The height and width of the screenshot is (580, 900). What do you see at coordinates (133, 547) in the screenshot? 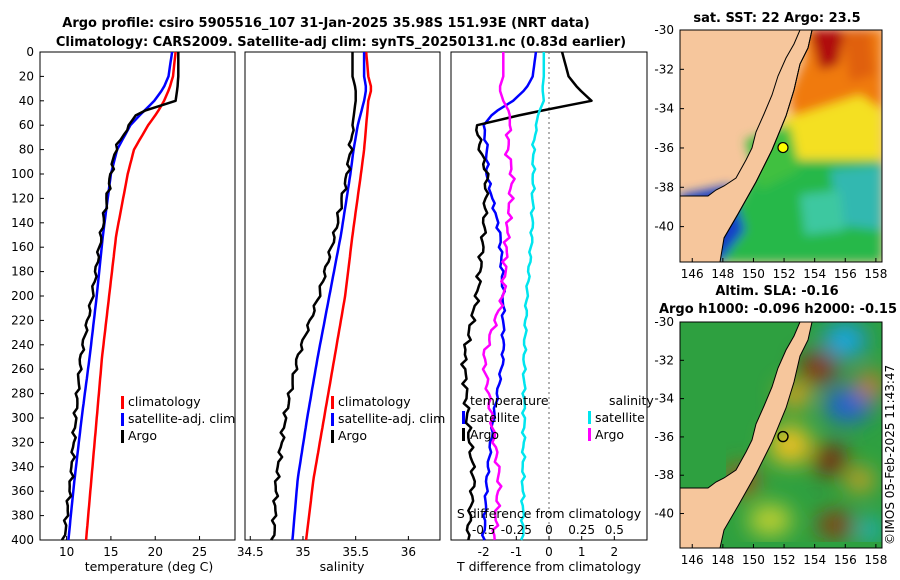
I see `temperature-tick-labels: 10 15 20 25` at bounding box center [133, 547].